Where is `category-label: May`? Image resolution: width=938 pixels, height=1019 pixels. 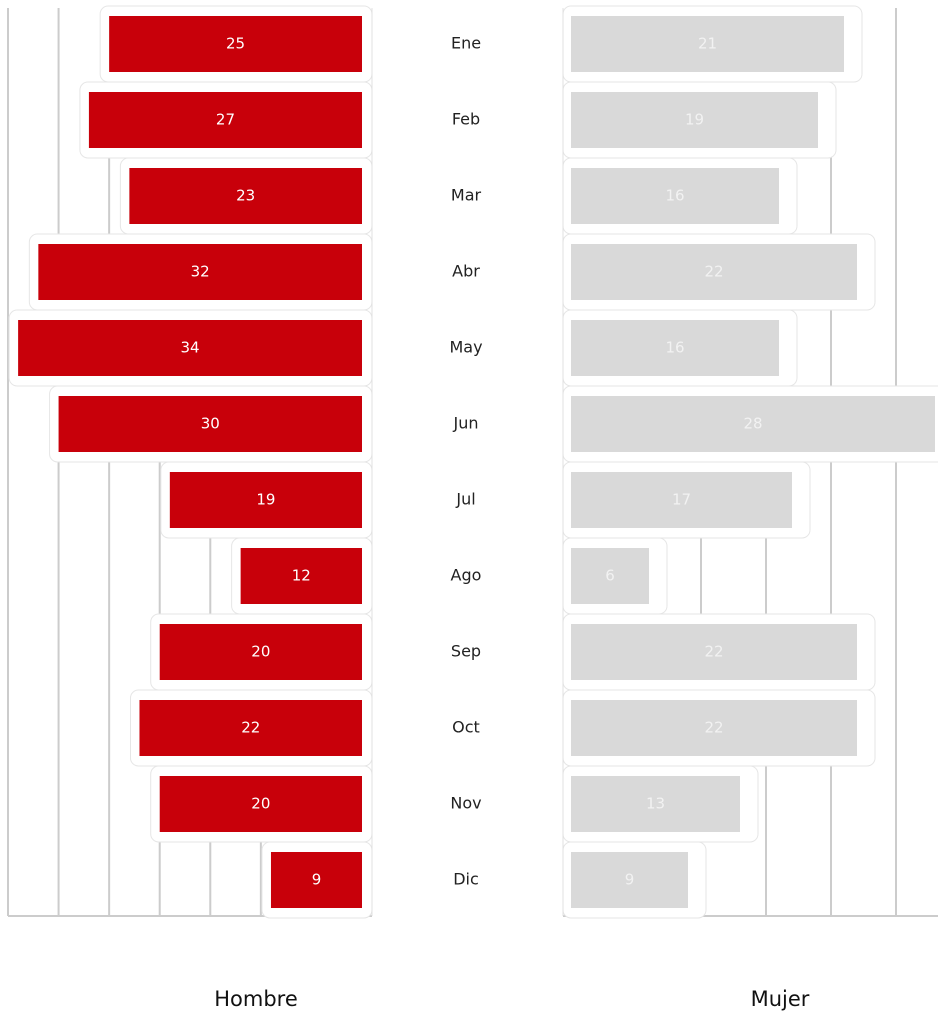 category-label: May is located at coordinates (465, 347).